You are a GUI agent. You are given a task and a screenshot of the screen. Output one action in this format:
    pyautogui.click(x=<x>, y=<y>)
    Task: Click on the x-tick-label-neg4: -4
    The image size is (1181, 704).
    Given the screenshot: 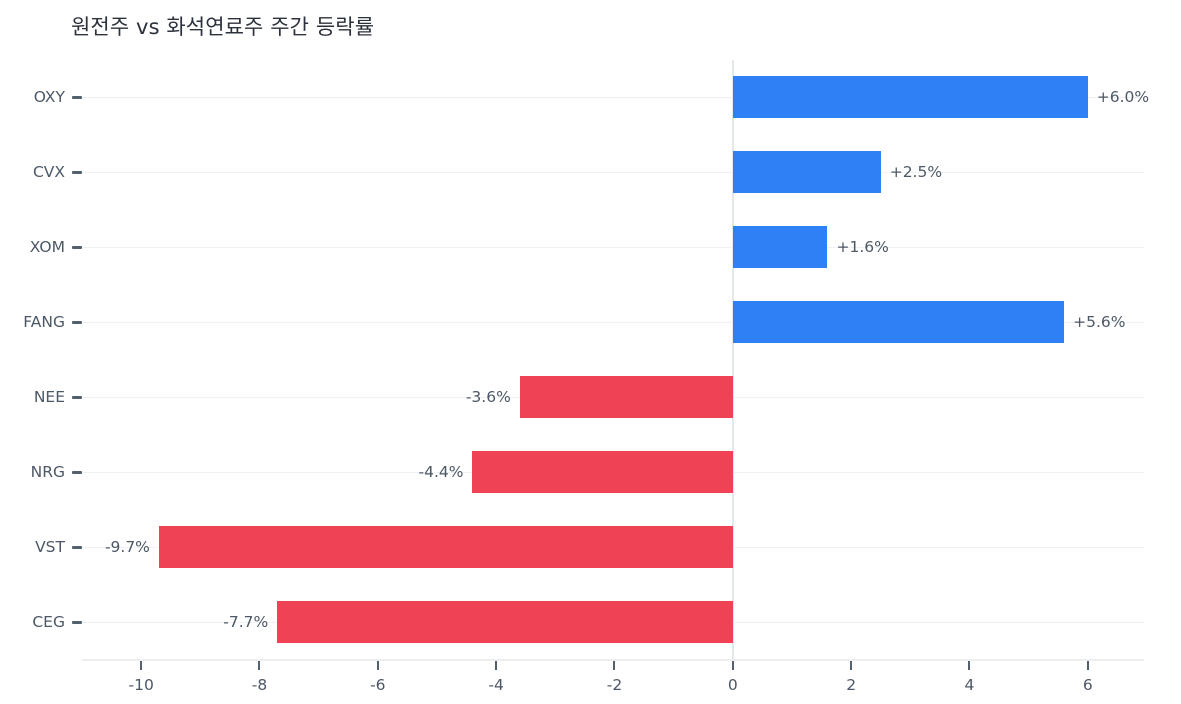 What is the action you would take?
    pyautogui.click(x=496, y=685)
    